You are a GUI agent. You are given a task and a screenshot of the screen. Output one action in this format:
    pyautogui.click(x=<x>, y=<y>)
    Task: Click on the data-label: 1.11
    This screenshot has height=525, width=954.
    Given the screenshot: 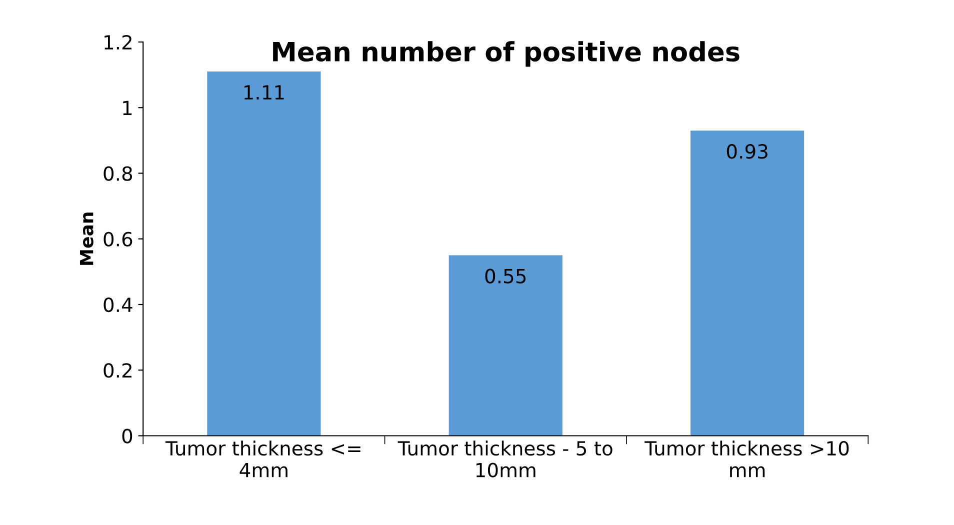 What is the action you would take?
    pyautogui.click(x=264, y=92)
    